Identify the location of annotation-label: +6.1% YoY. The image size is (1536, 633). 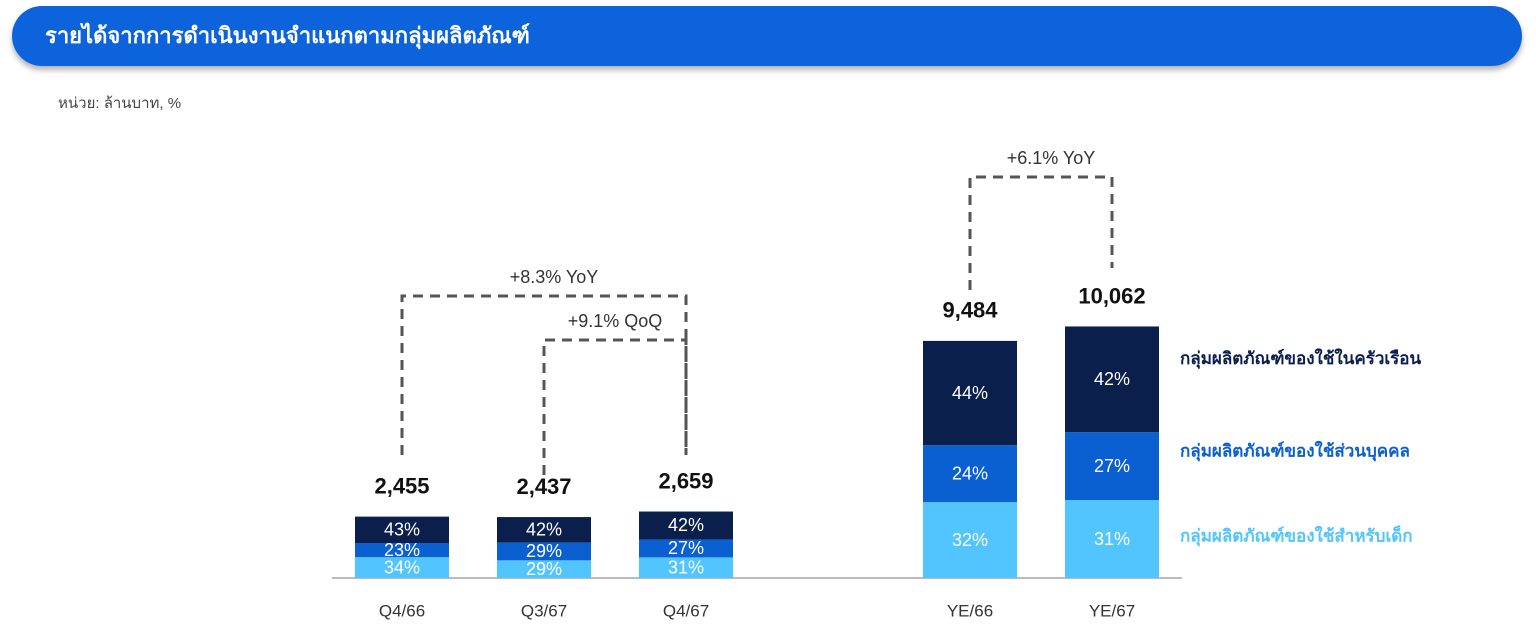
(1051, 158).